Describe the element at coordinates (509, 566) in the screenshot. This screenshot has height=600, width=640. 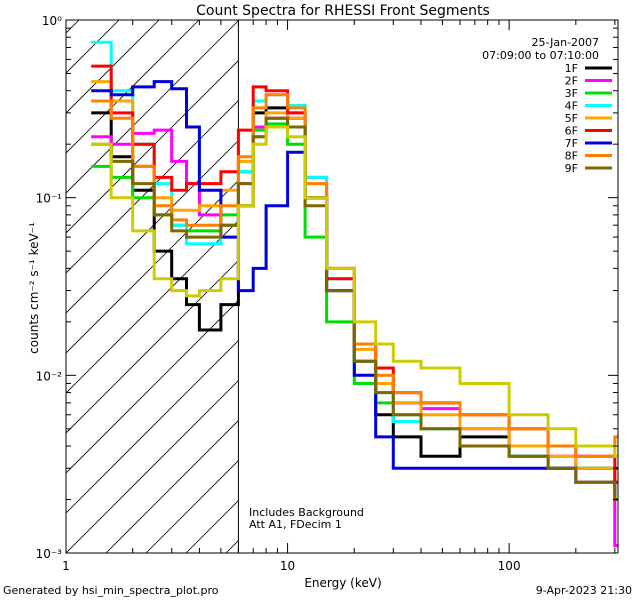
I see `x-tick-label: 100` at that location.